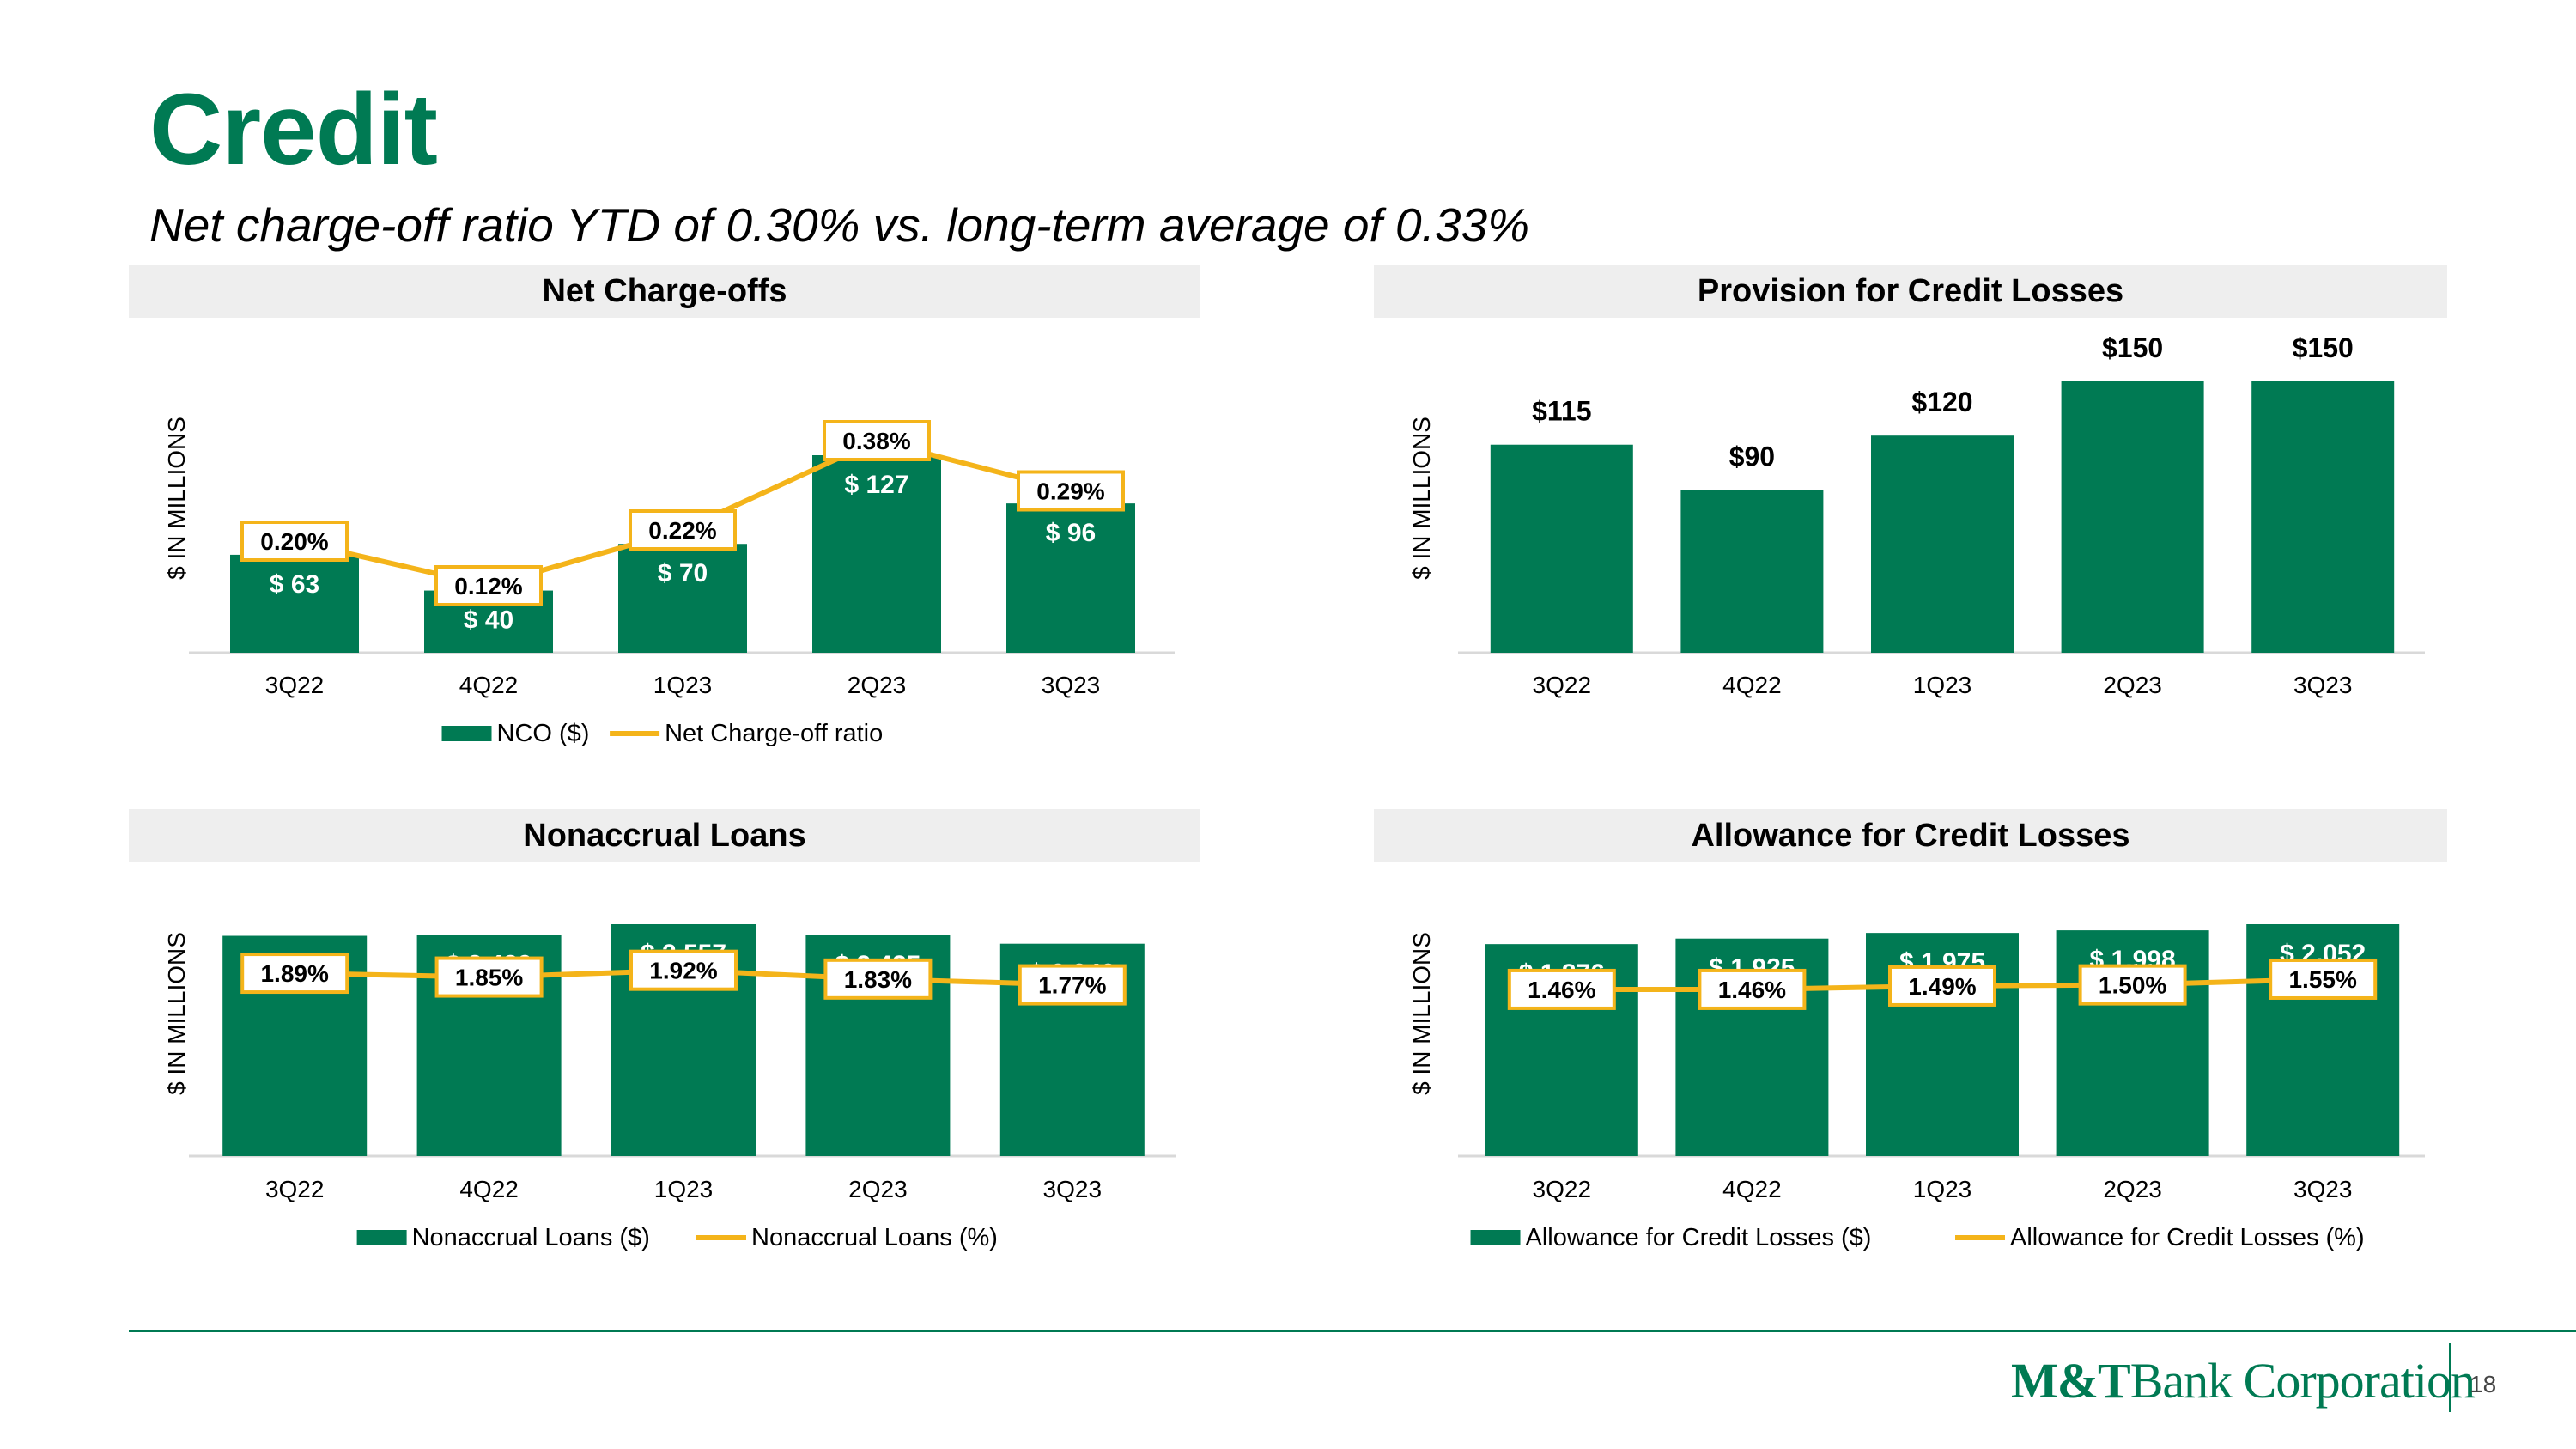 Image resolution: width=2576 pixels, height=1449 pixels. What do you see at coordinates (1071, 533) in the screenshot?
I see `bar-value-label: $ 96` at bounding box center [1071, 533].